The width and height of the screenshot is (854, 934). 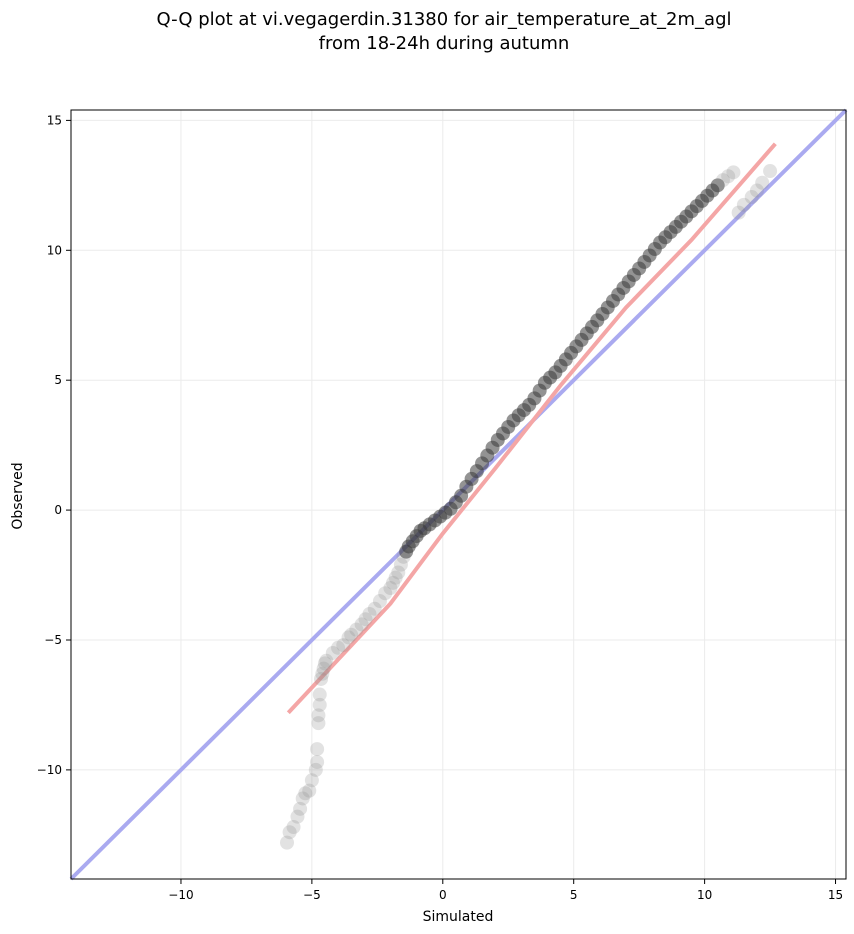 What do you see at coordinates (458, 917) in the screenshot?
I see `x-axis-label: Simulated` at bounding box center [458, 917].